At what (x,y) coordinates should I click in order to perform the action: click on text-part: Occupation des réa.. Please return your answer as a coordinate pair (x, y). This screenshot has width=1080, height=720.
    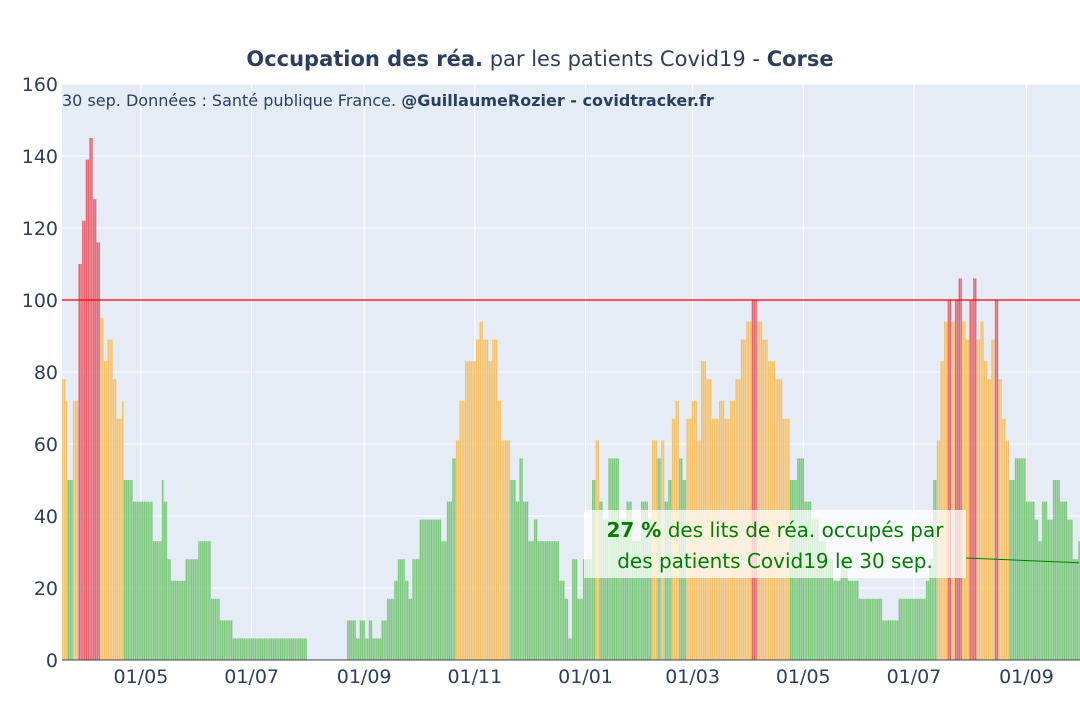
    Looking at the image, I should click on (364, 59).